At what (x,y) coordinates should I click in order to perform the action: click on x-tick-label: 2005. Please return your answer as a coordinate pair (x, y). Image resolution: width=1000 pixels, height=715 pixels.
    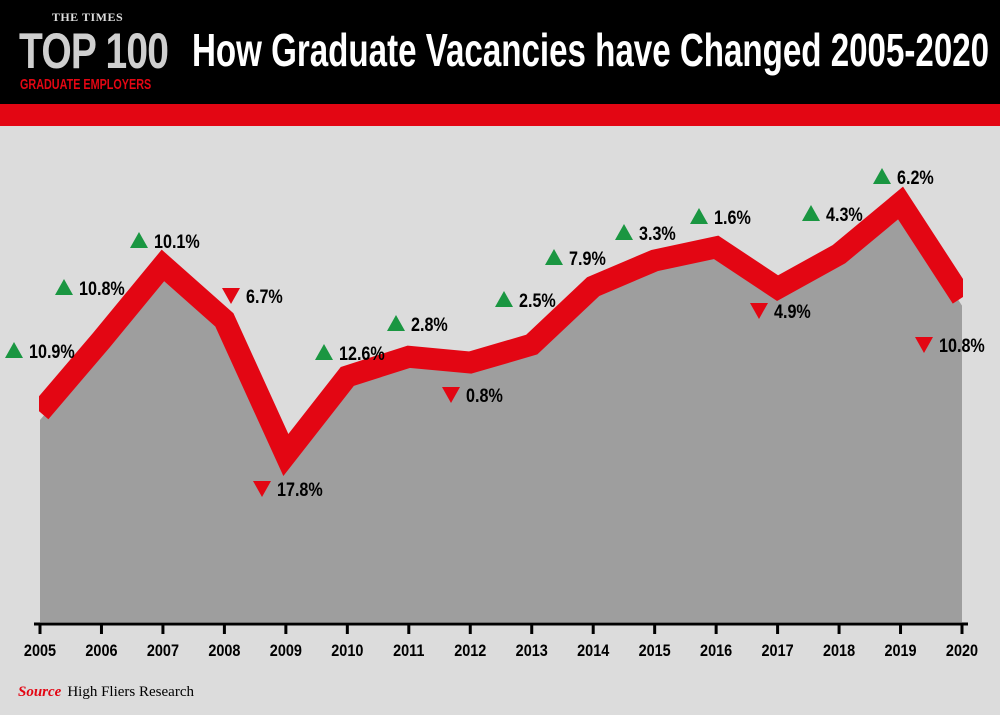
    Looking at the image, I should click on (40, 651).